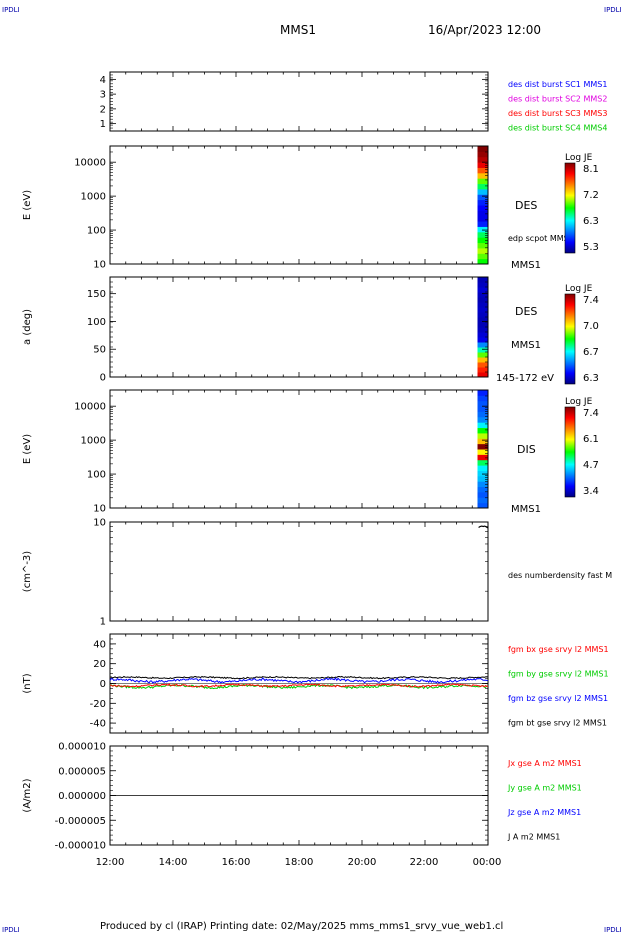  I want to click on y-tick-label: 2, so click(103, 109).